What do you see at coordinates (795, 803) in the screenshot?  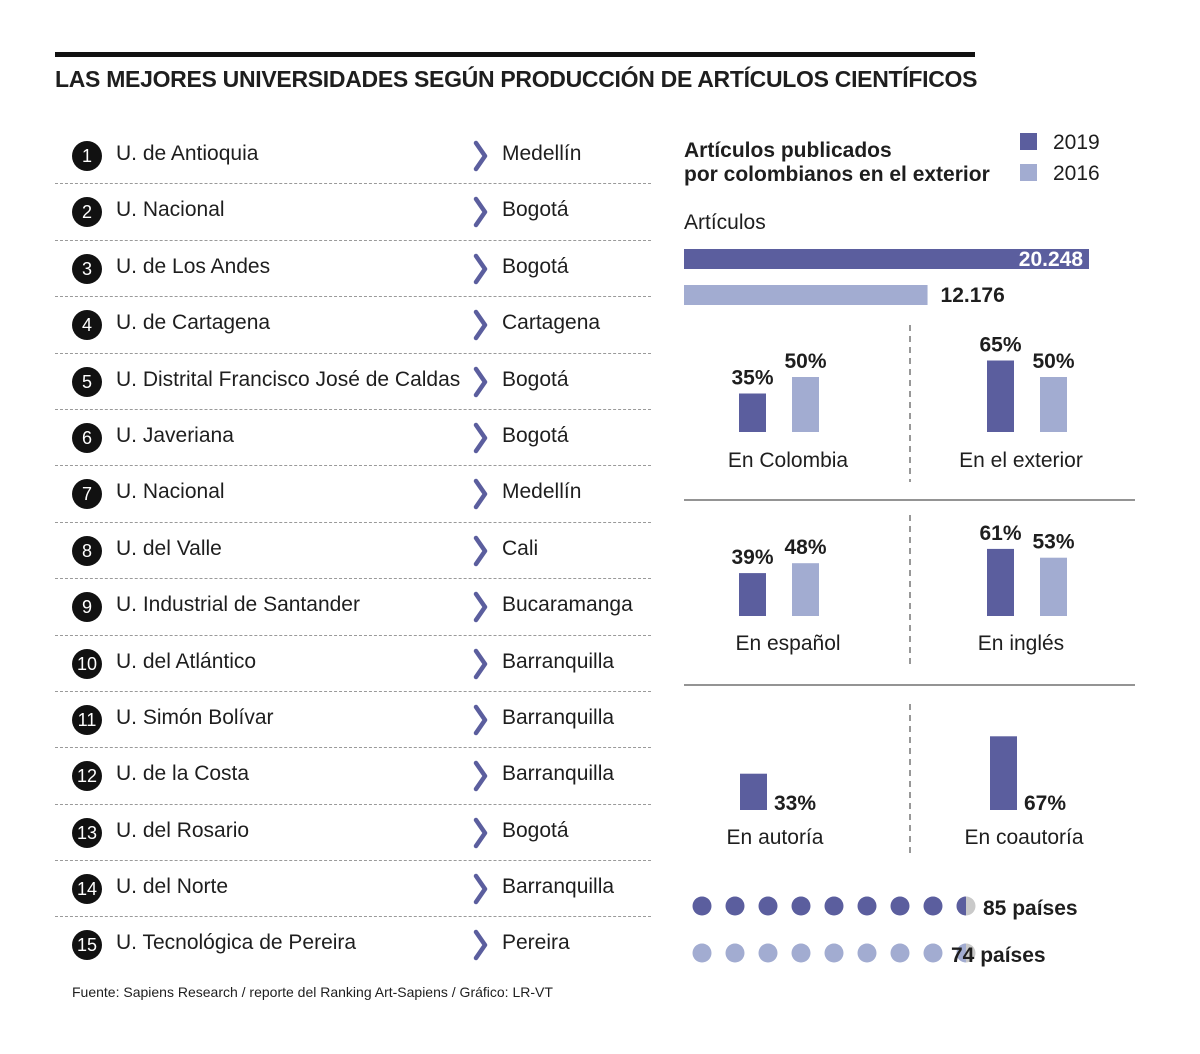 I see `bar-value-label: 33%` at bounding box center [795, 803].